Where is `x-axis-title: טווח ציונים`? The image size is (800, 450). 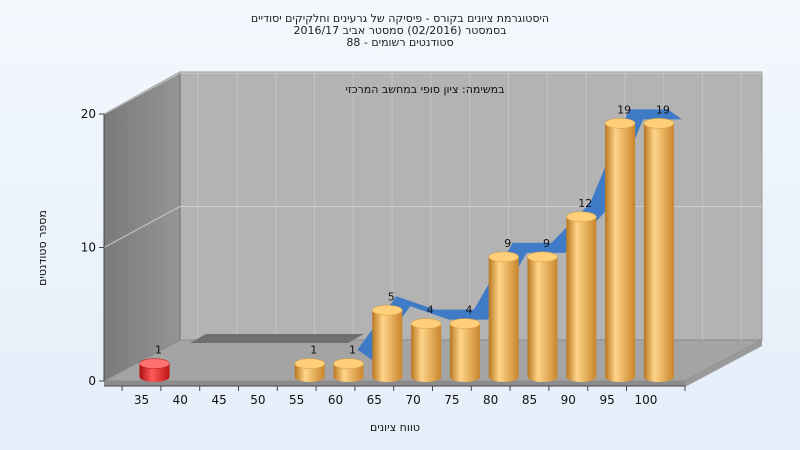 x-axis-title: טווח ציונים is located at coordinates (395, 427).